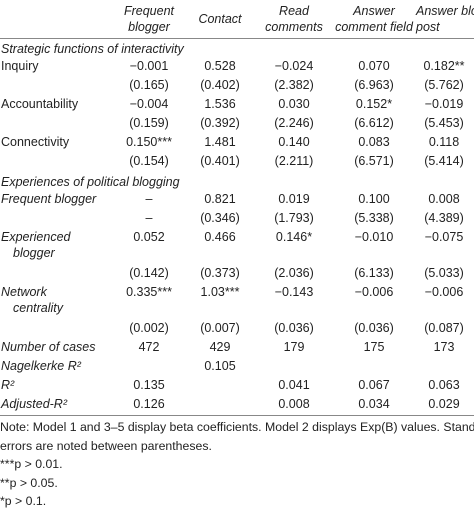 This screenshot has height=516, width=474. I want to click on cell-value: (2.036), so click(294, 273).